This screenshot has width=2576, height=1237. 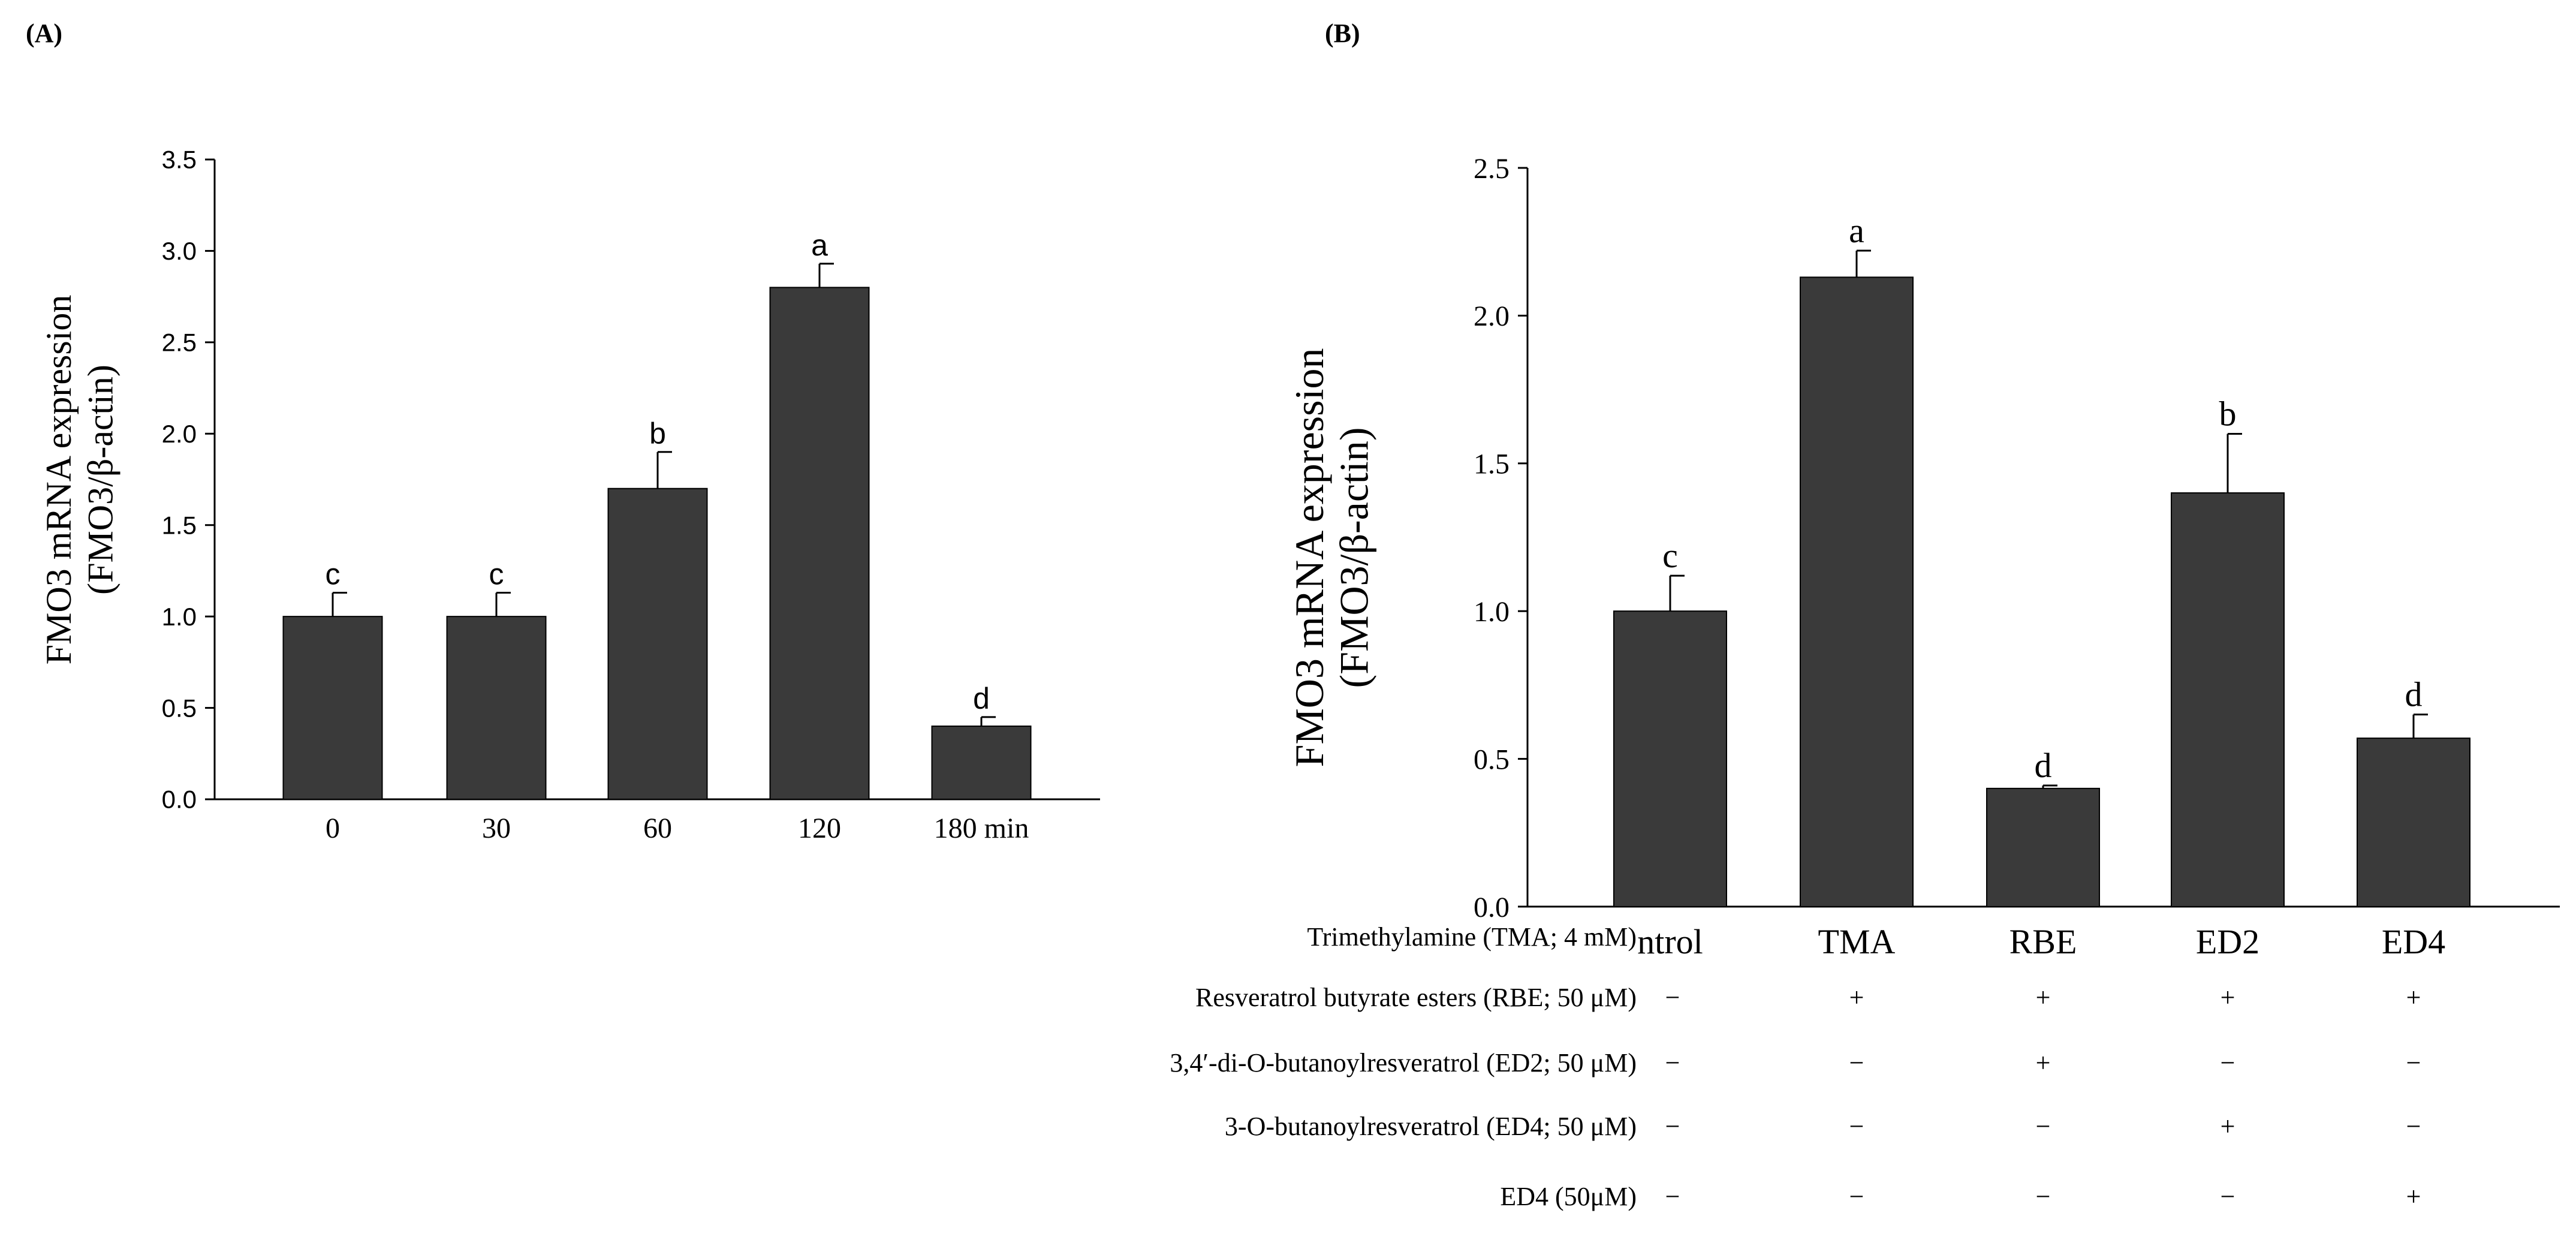 What do you see at coordinates (180, 434) in the screenshot?
I see `panel-a-y-tick-label: 2.0` at bounding box center [180, 434].